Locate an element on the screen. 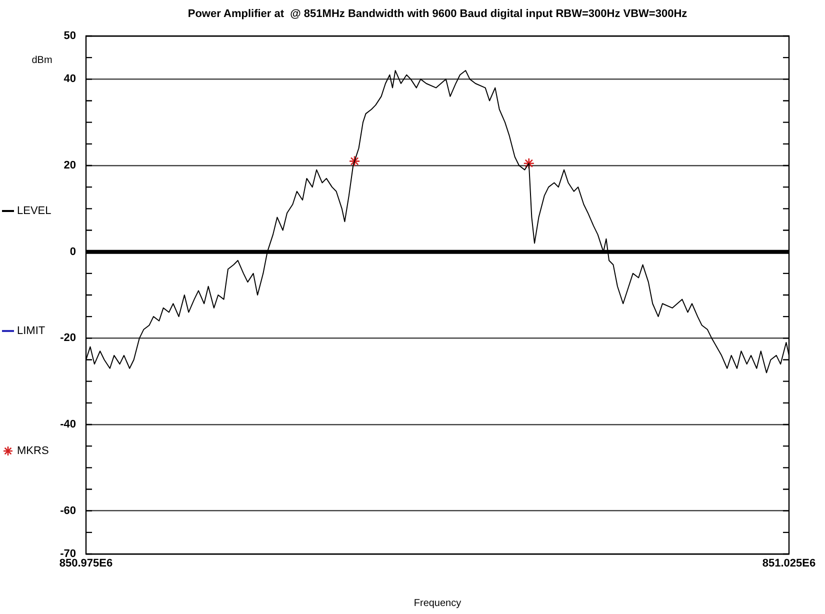 The height and width of the screenshot is (614, 825). legend-label: LEVEL is located at coordinates (34, 211).